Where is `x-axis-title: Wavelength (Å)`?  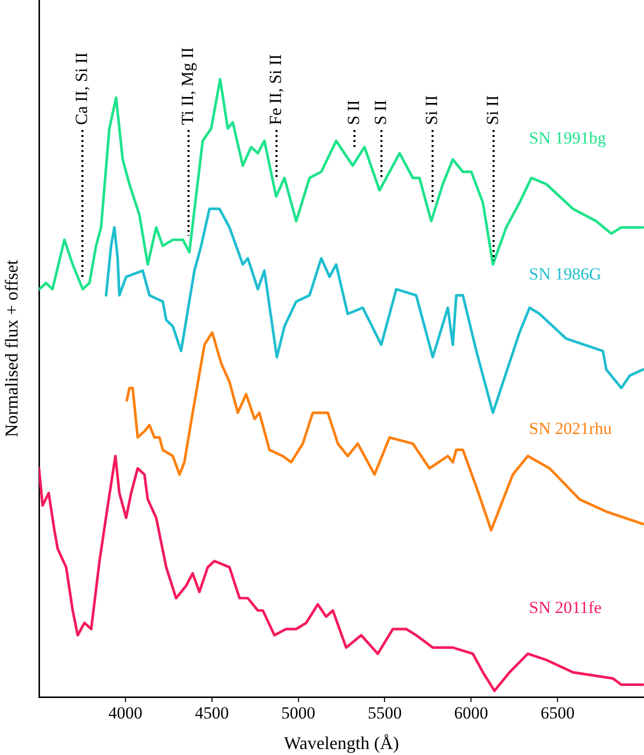
x-axis-title: Wavelength (Å) is located at coordinates (342, 742).